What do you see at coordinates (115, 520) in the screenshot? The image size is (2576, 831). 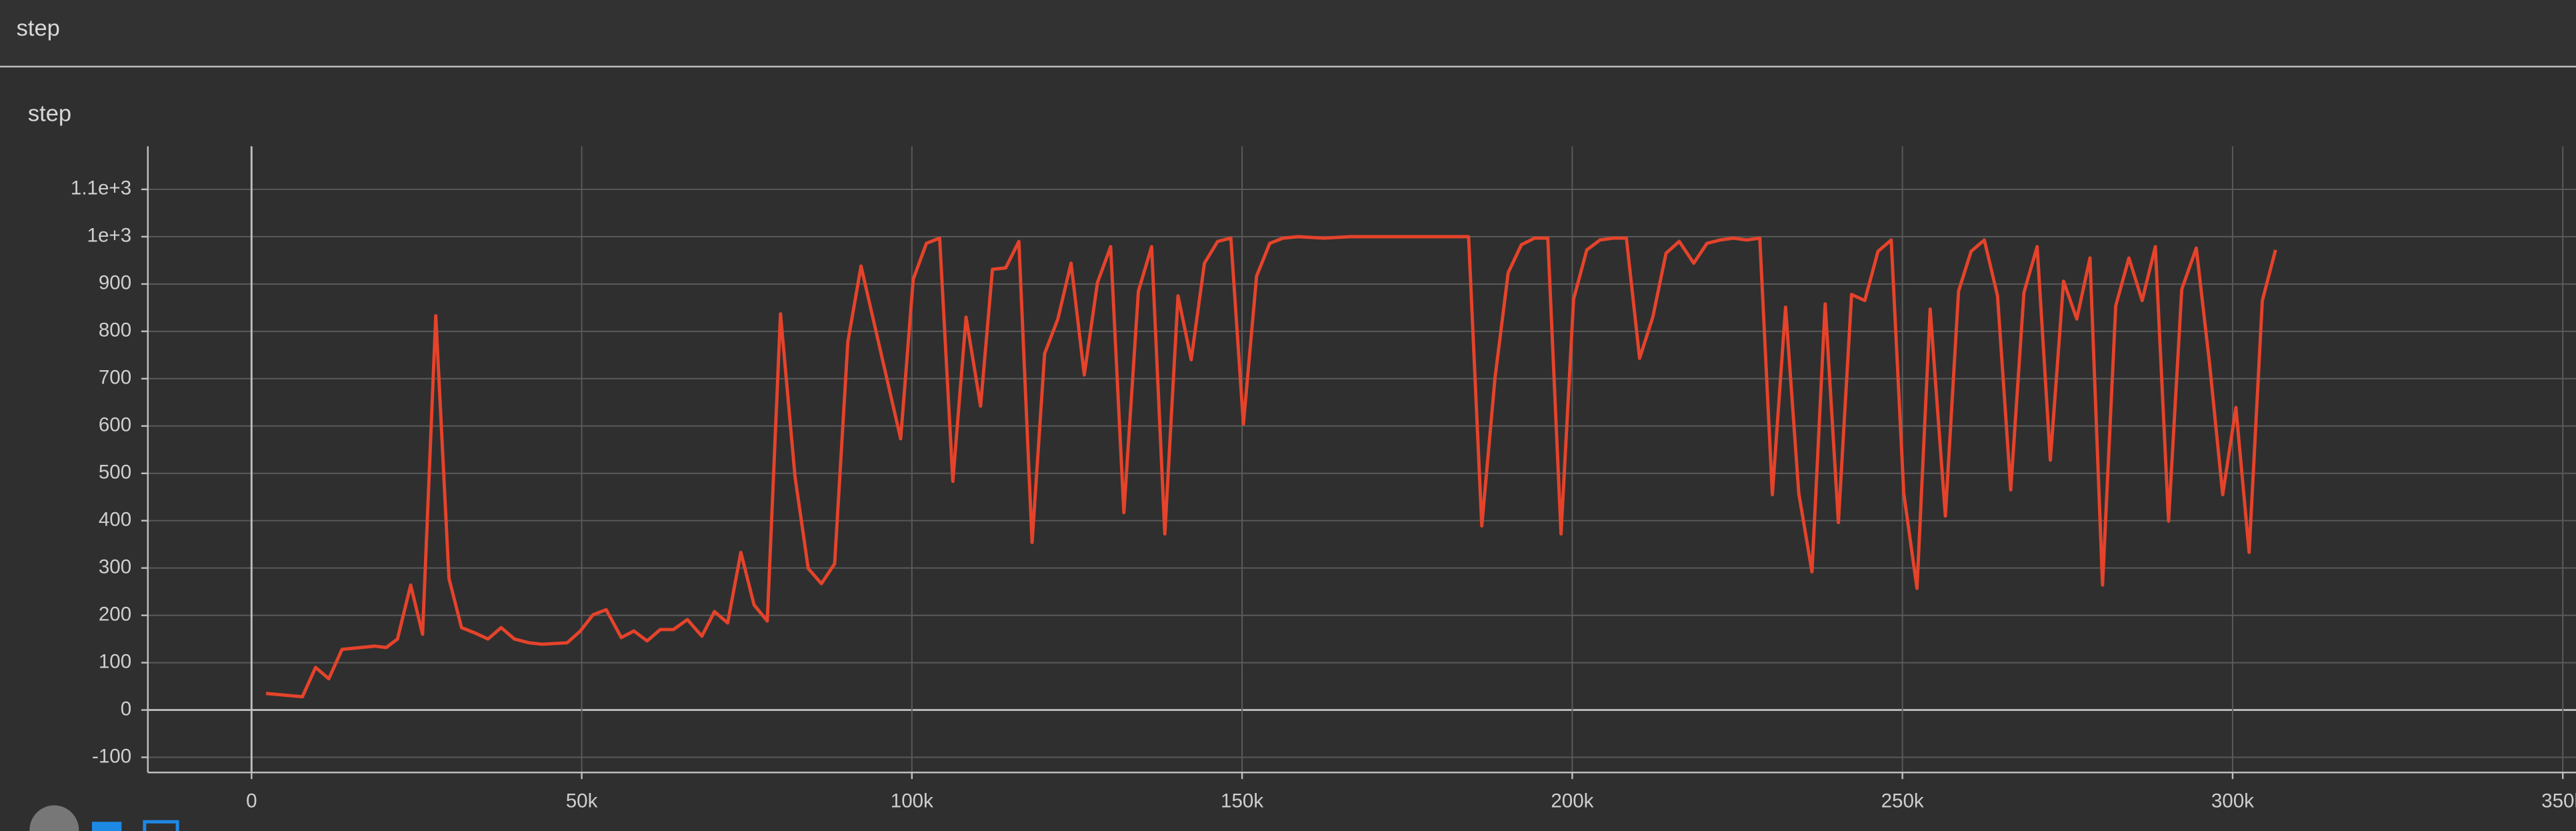 I see `y-tick-label: 400` at bounding box center [115, 520].